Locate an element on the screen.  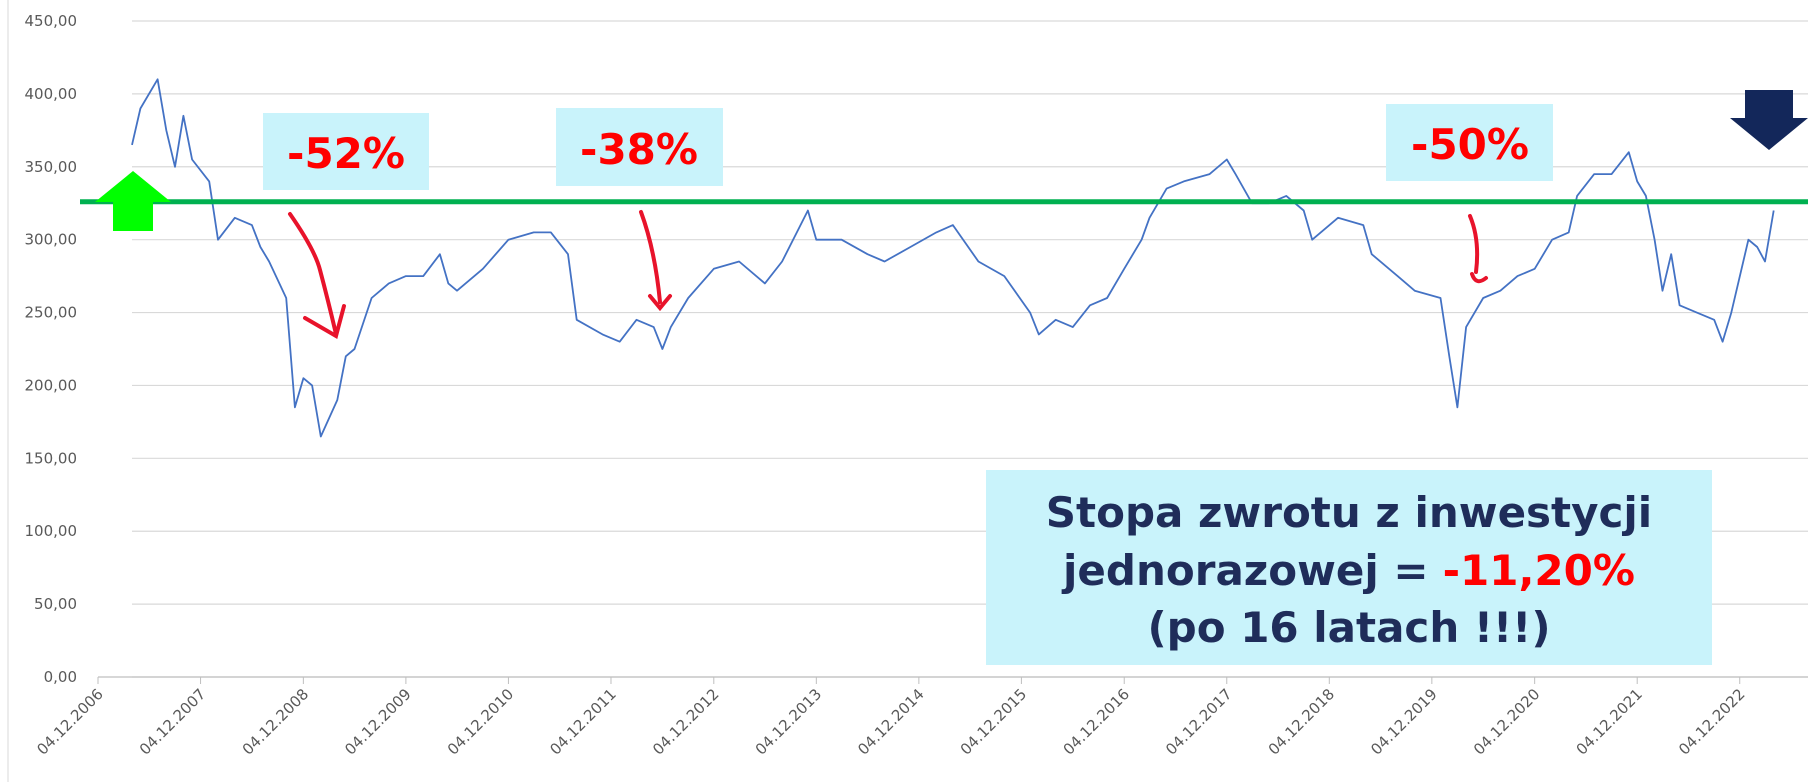
x-tick-label: 04.12.2017 is located at coordinates (1198, 721).